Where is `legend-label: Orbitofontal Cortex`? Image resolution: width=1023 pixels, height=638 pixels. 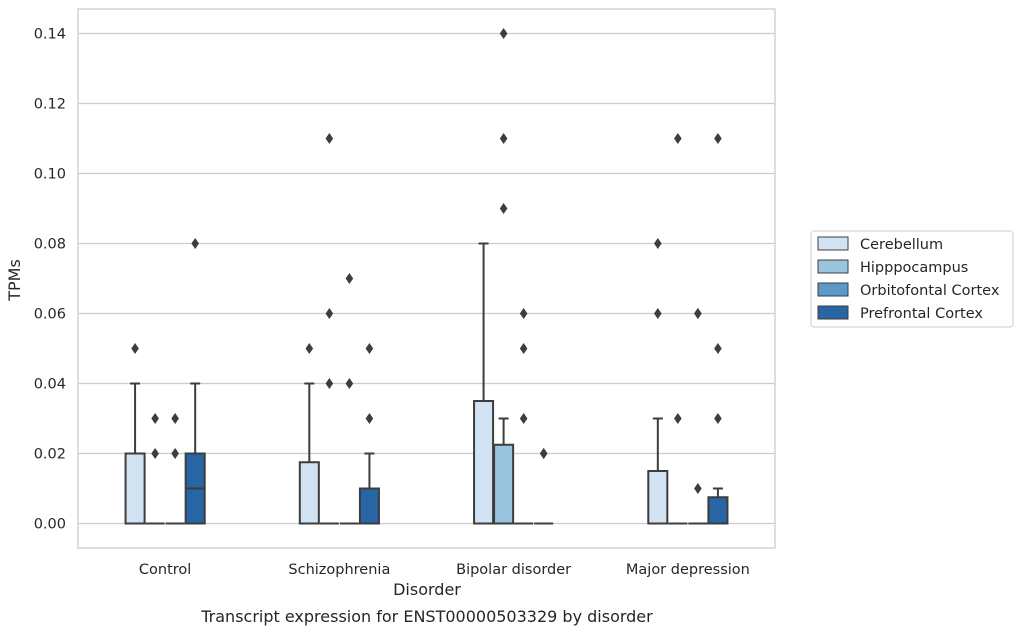
legend-label: Orbitofontal Cortex is located at coordinates (930, 291).